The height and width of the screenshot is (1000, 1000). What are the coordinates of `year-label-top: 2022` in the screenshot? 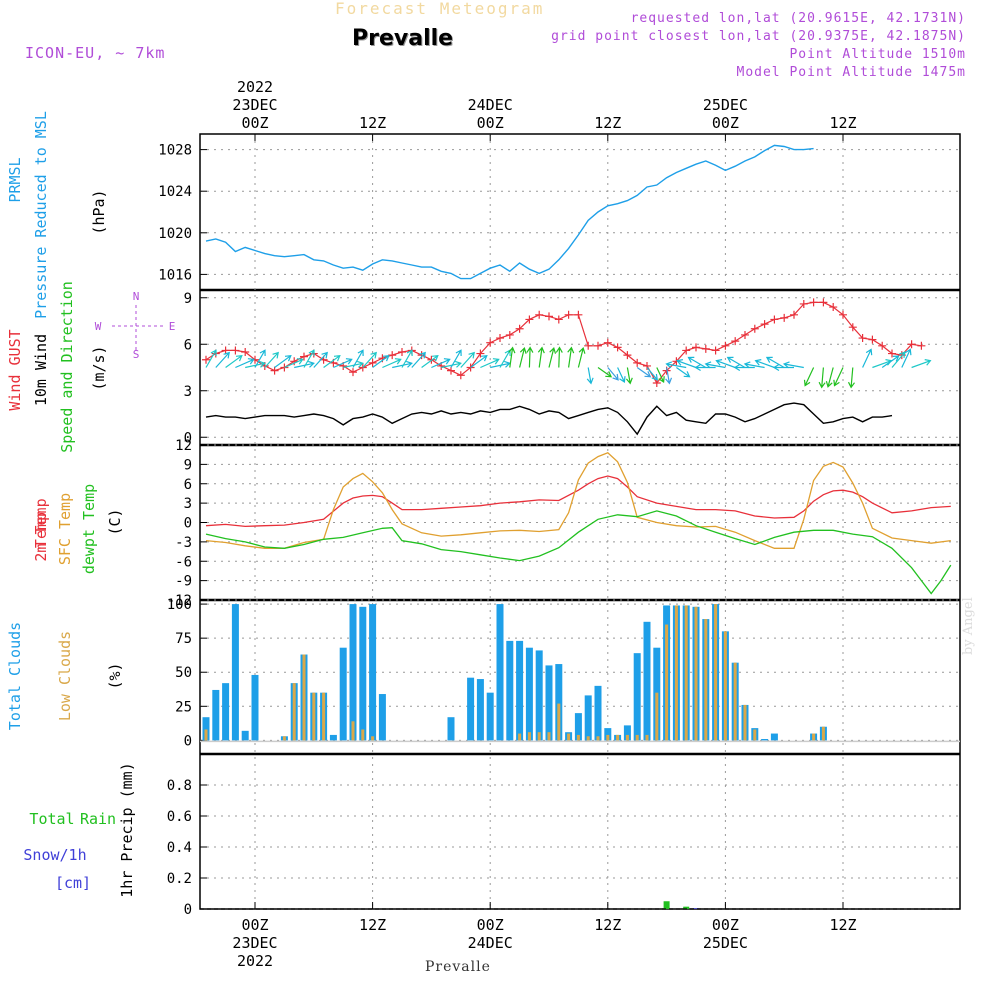 It's located at (255, 87).